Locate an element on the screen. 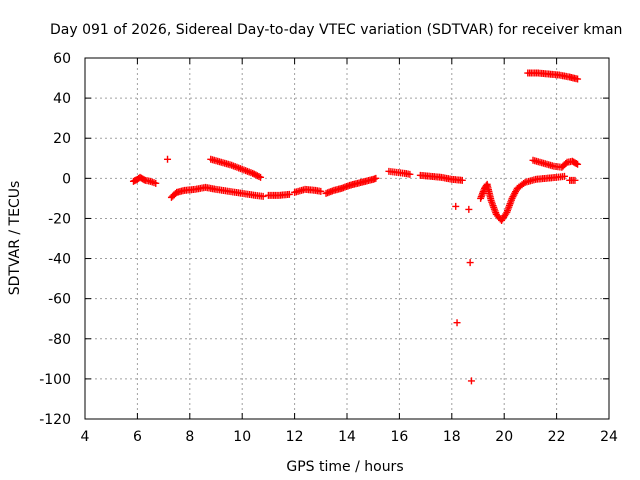 The height and width of the screenshot is (480, 640). y-axis-label: SDTVAR / TECUs is located at coordinates (15, 238).